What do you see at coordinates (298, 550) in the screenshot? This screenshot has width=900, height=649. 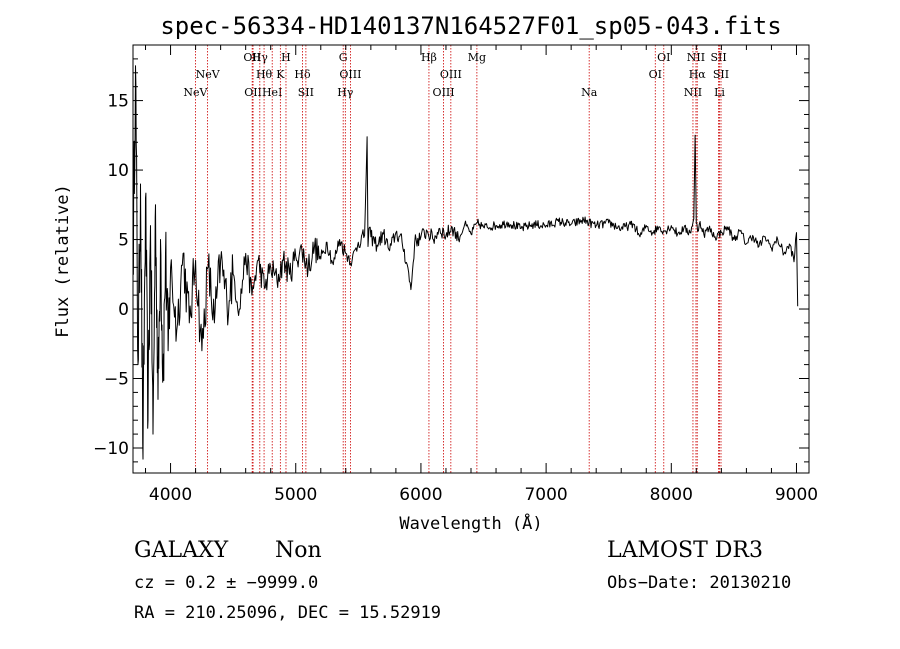 I see `object-subclass: Non` at bounding box center [298, 550].